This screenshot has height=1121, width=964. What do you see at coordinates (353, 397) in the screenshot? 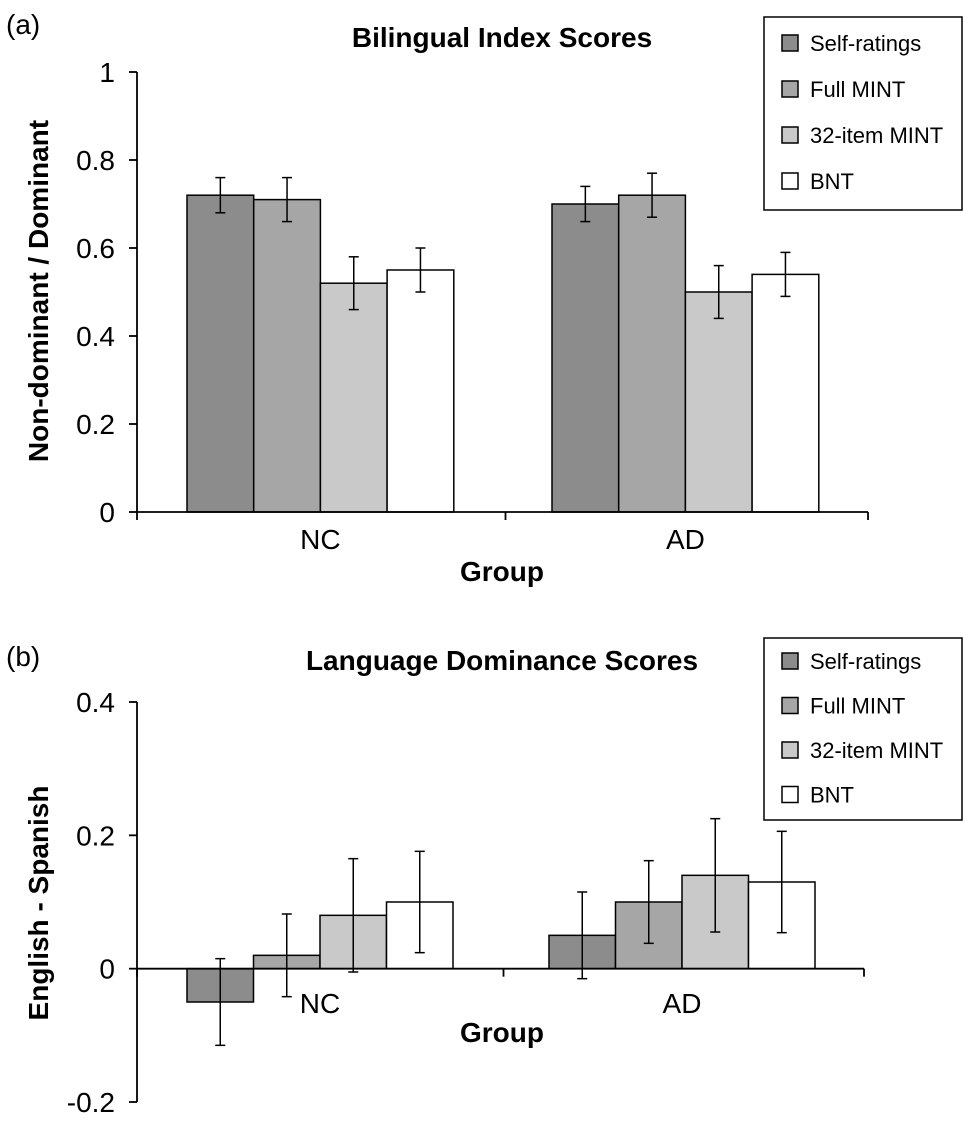
I see `bar-nc-32-item-mint` at bounding box center [353, 397].